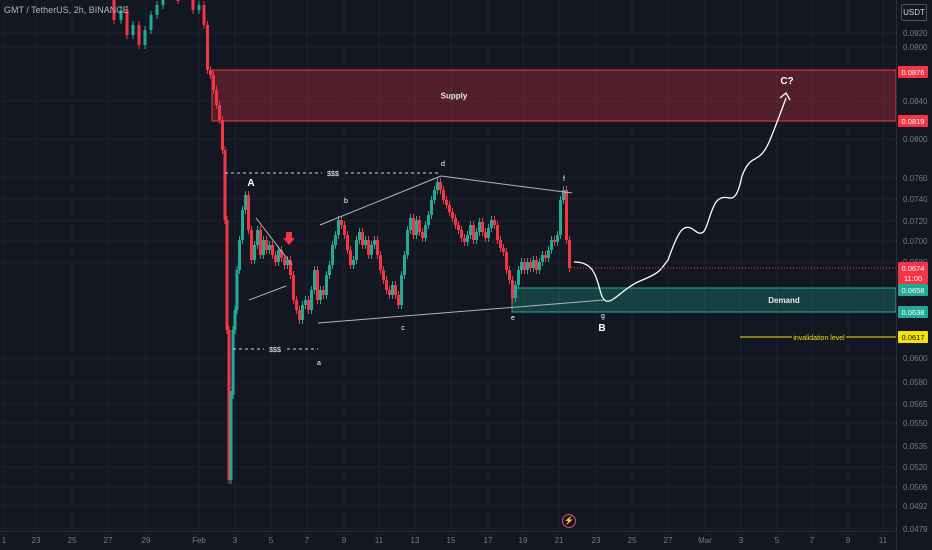 The image size is (932, 550). I want to click on y-tick-label: 0.0700, so click(915, 241).